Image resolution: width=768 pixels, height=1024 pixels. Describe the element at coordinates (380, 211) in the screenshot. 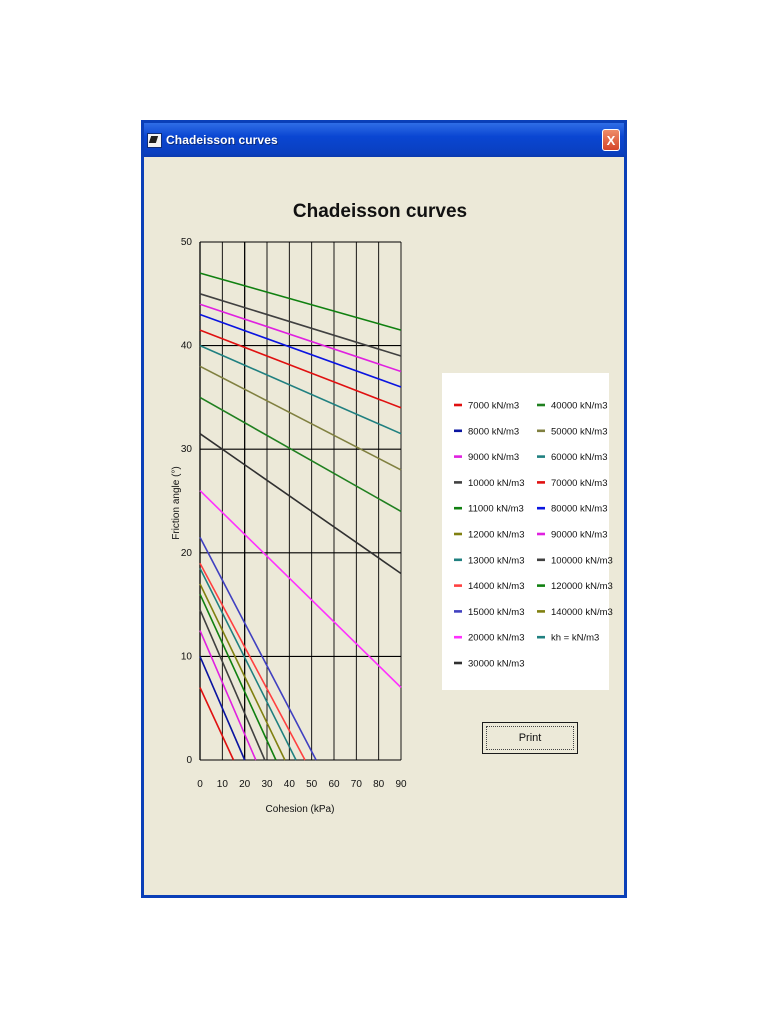

I see `chart-title: Chadeisson curves` at that location.